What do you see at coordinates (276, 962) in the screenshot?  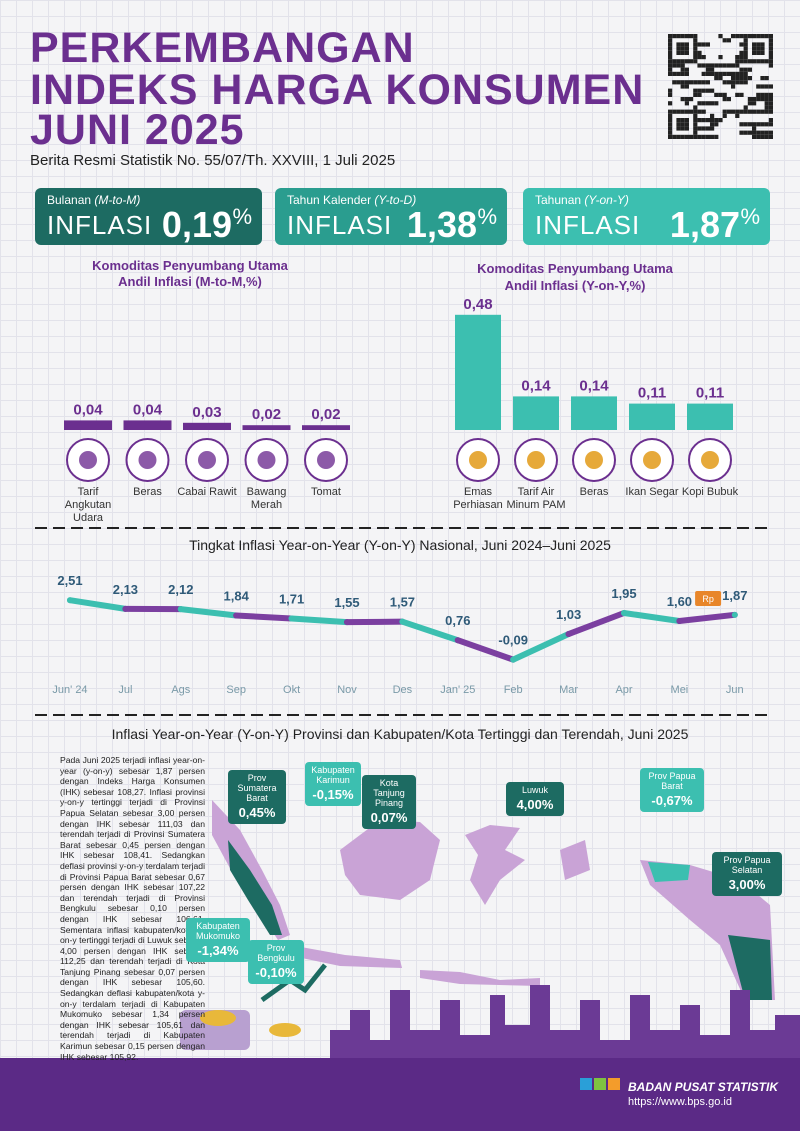 I see `callout: Prov Bengkulu -0,10%` at bounding box center [276, 962].